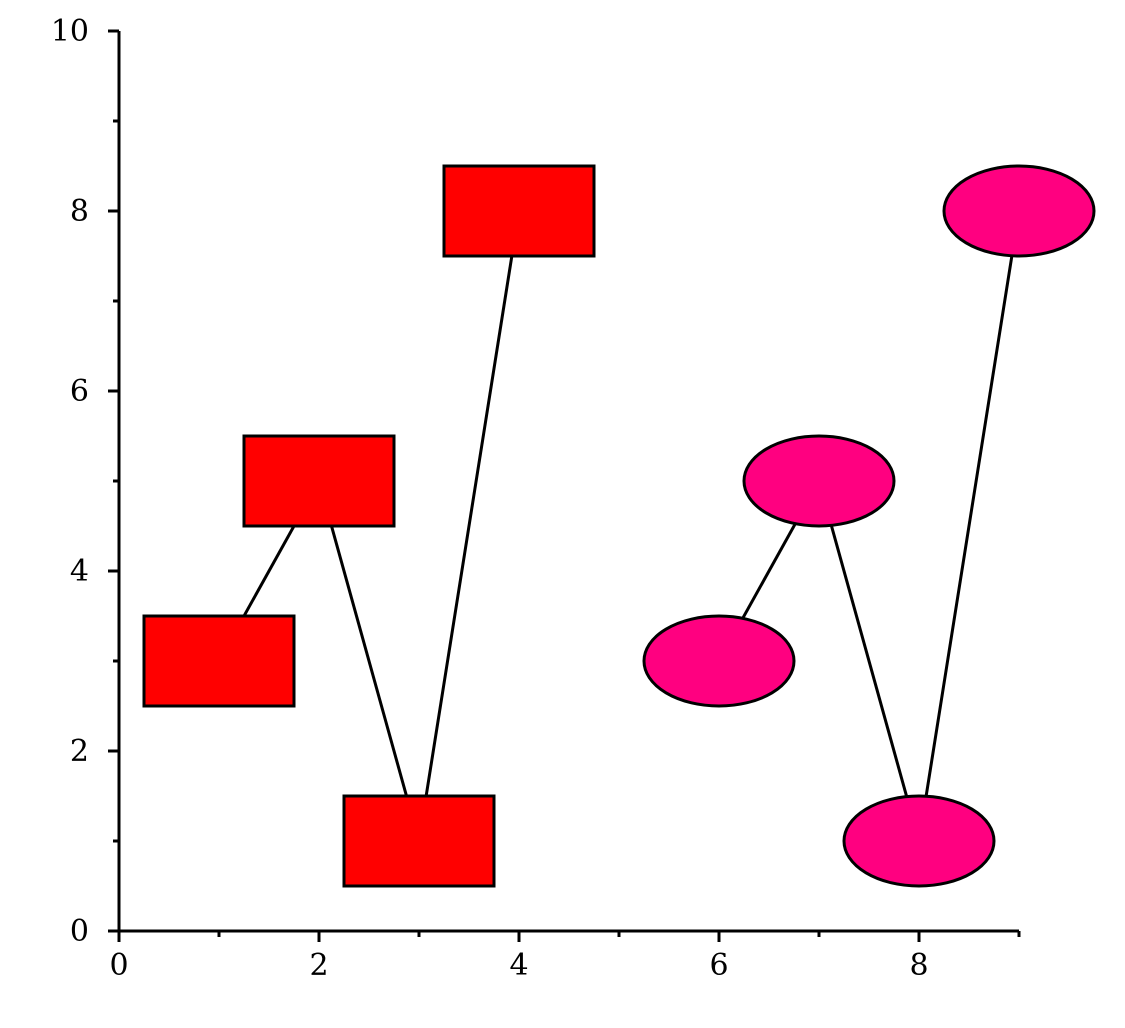 The width and height of the screenshot is (1125, 1028). What do you see at coordinates (79, 391) in the screenshot?
I see `y-tick-label: 6` at bounding box center [79, 391].